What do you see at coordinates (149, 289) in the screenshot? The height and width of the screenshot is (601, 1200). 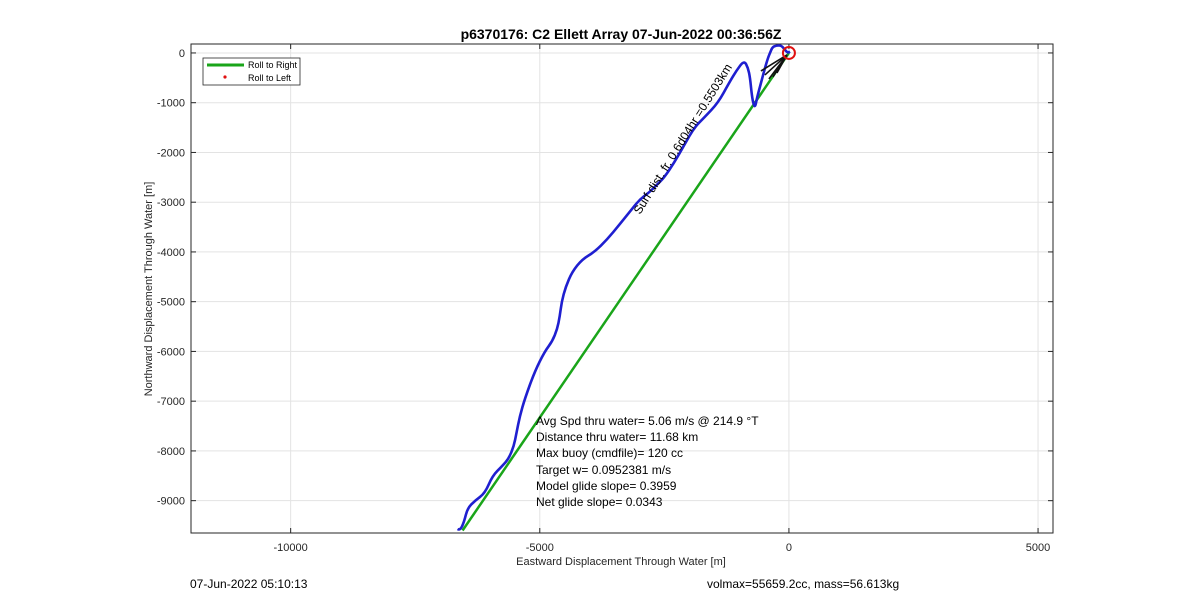 I see `y-axis-label: Northward Displacement Through Water [m]` at bounding box center [149, 289].